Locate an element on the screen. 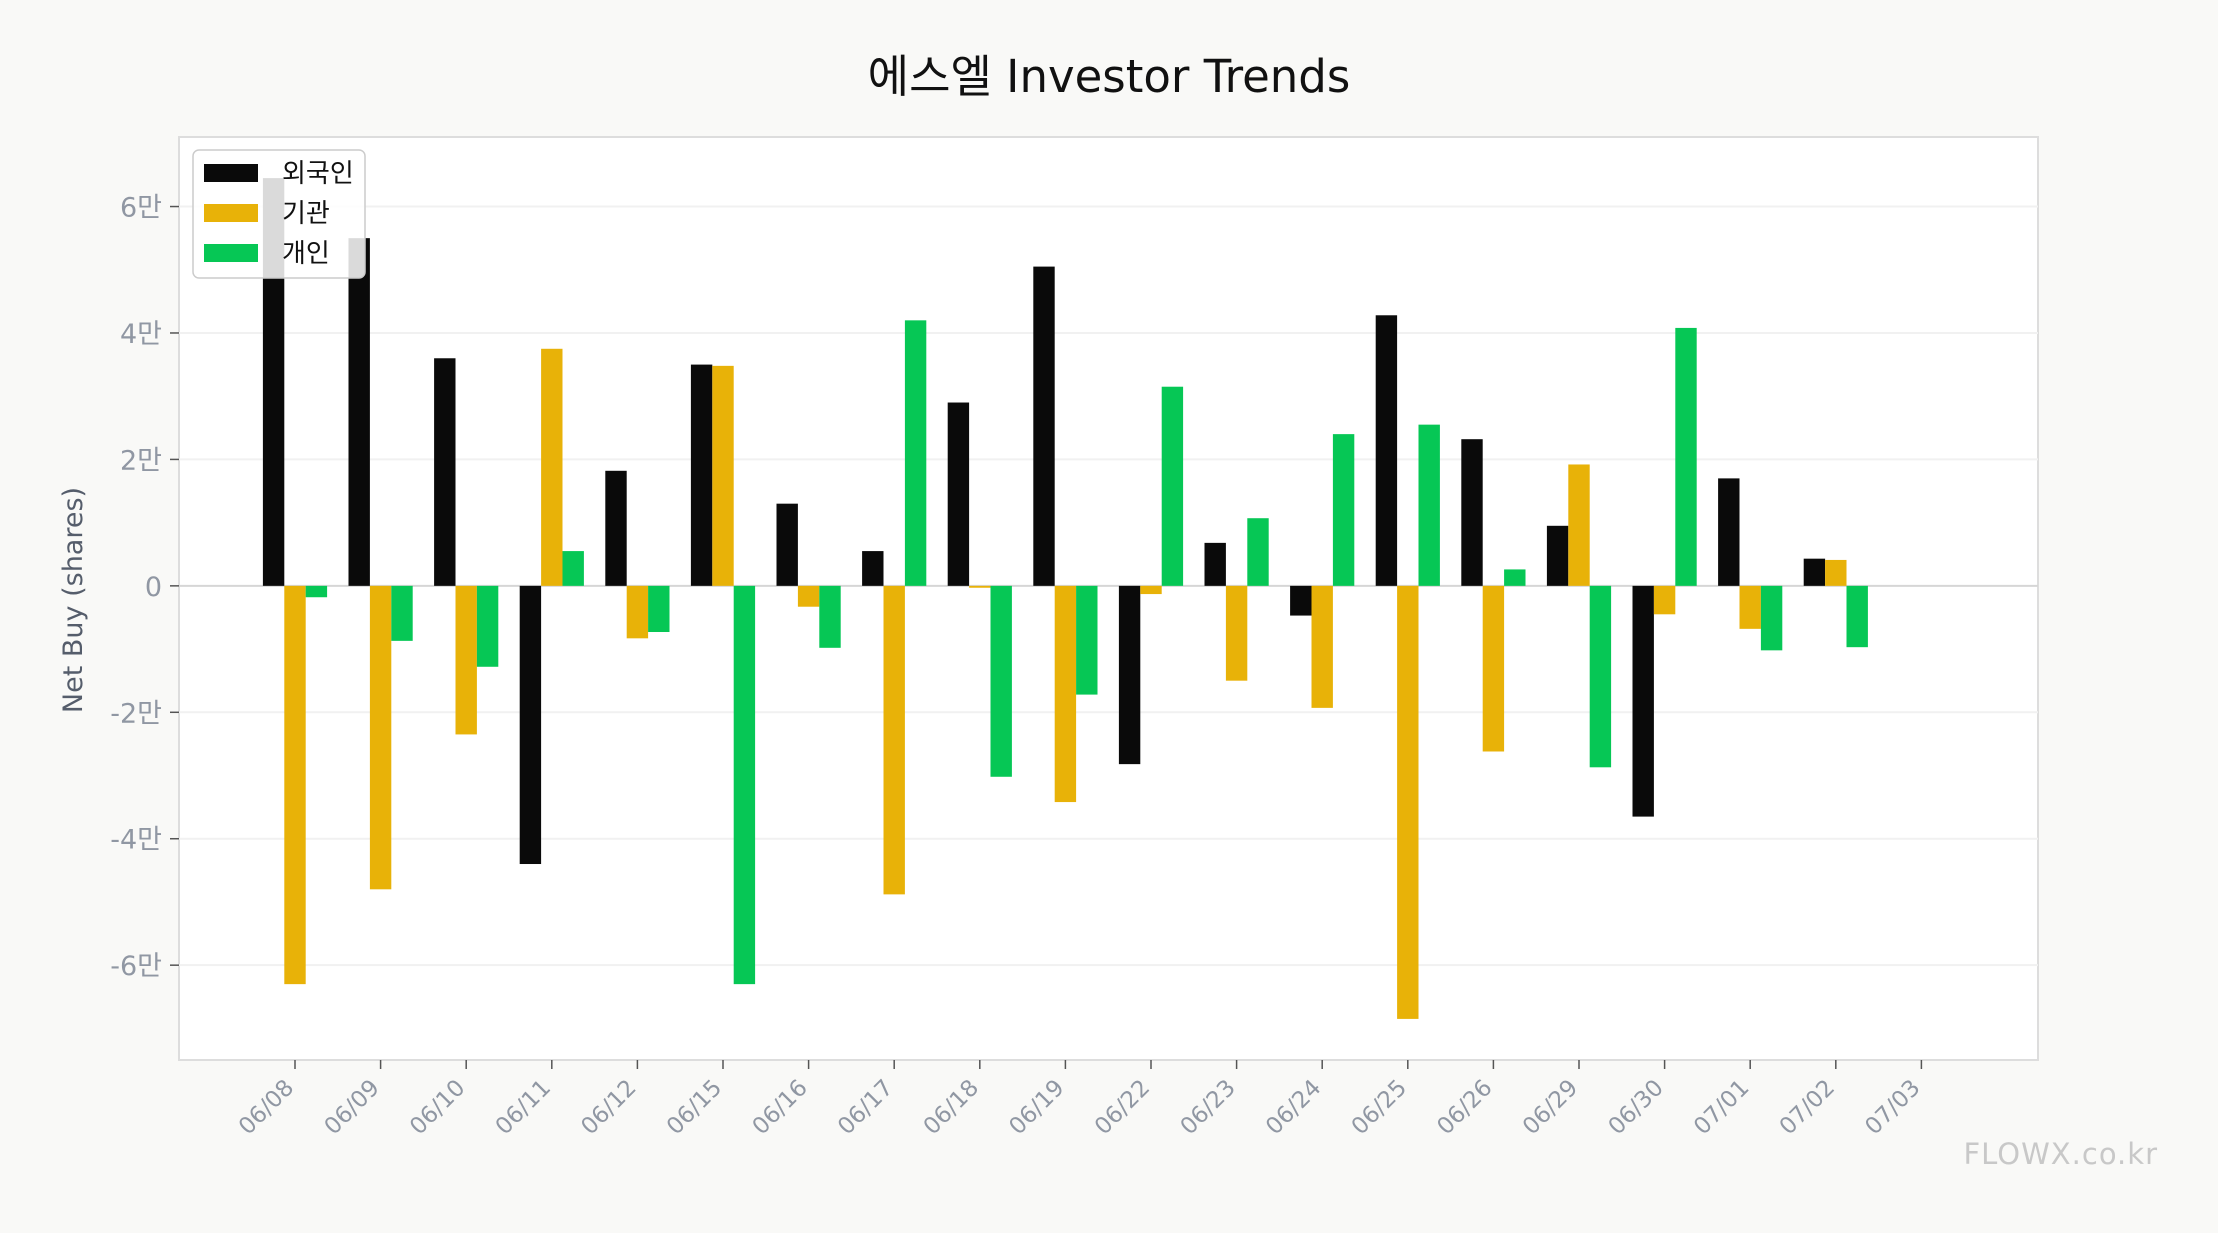  bar-3-06/23 is located at coordinates (1258, 552).